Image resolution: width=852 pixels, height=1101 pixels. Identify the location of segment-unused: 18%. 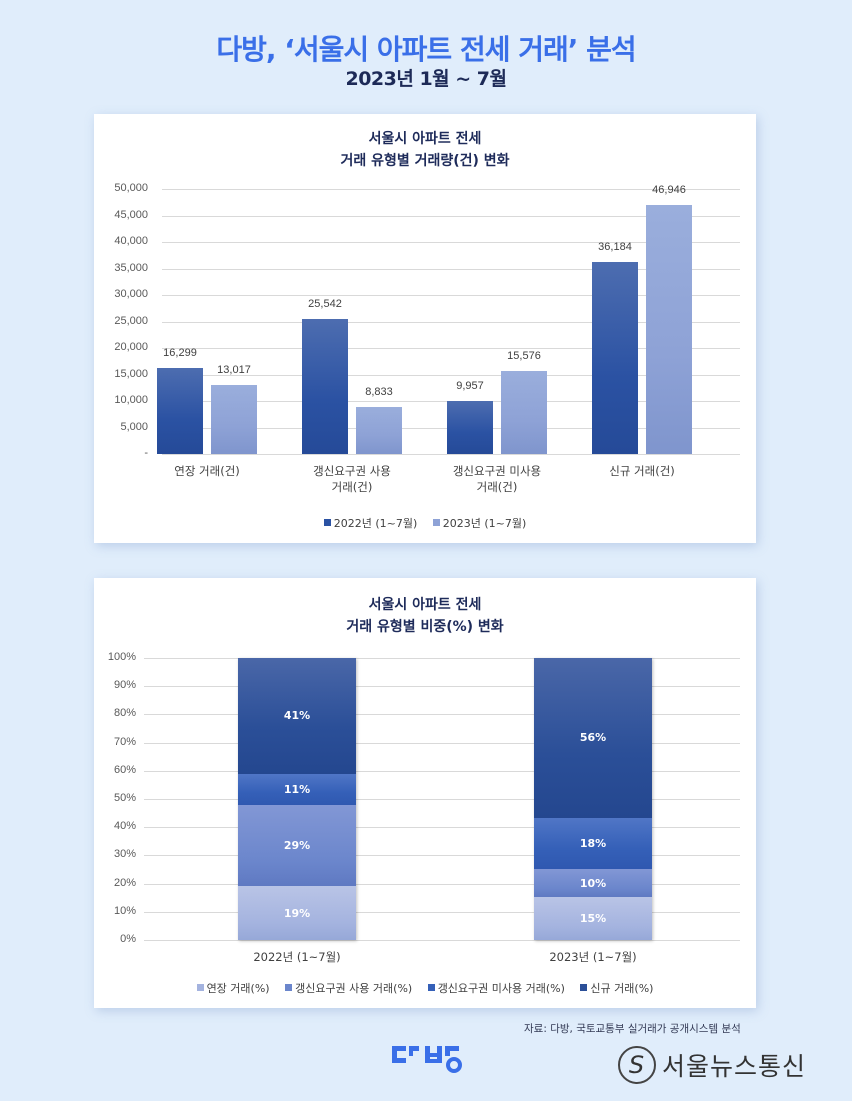
(593, 843).